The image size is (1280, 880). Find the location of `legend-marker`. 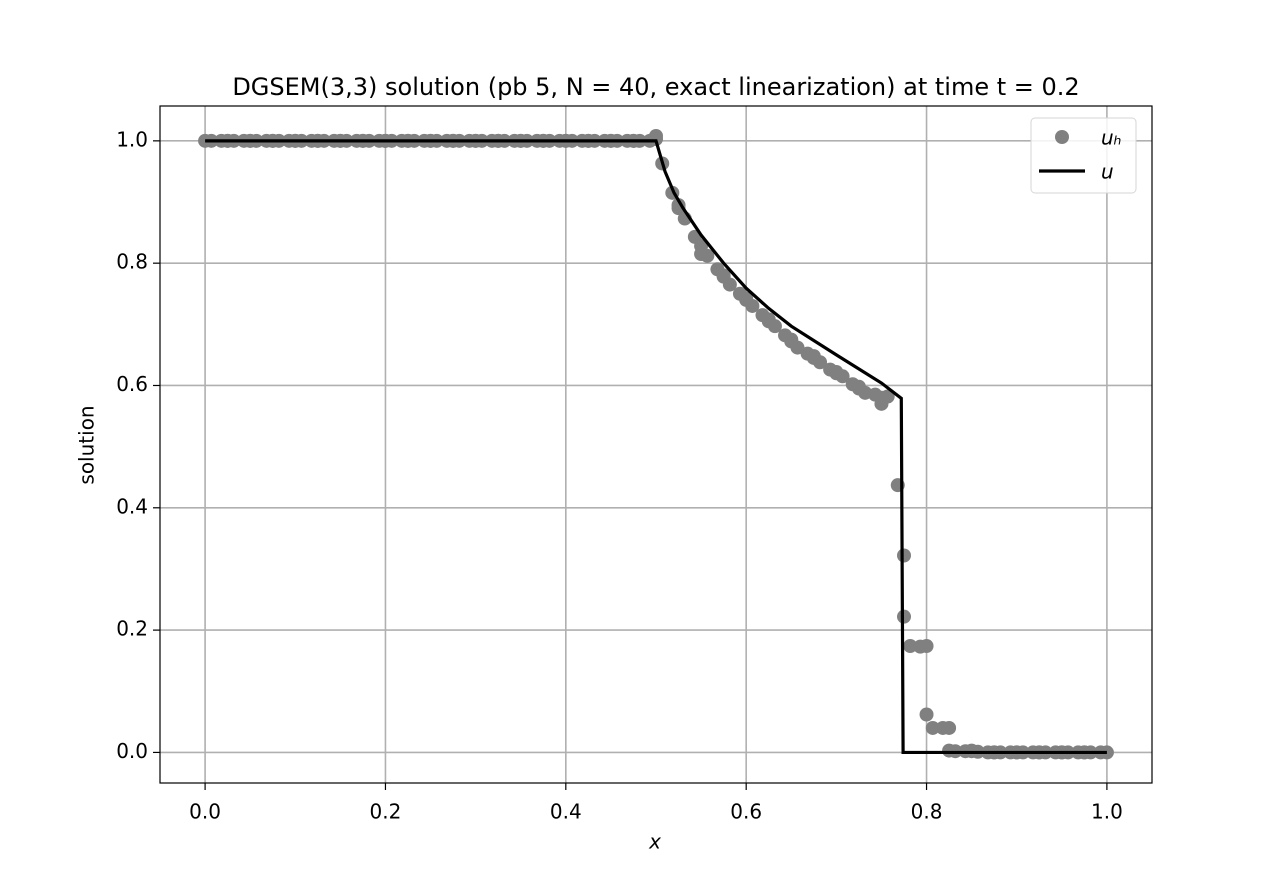

legend-marker is located at coordinates (1062, 137).